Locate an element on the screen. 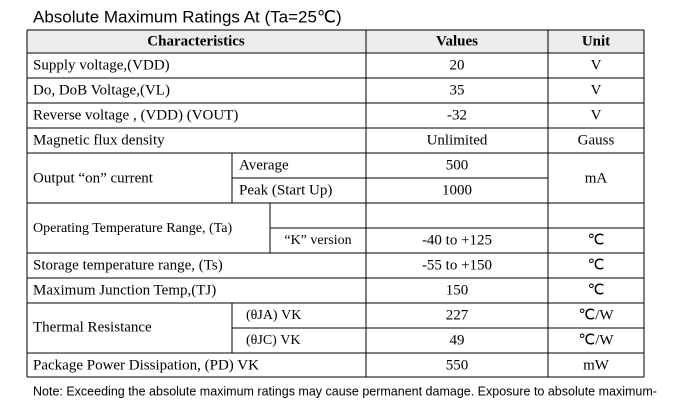 The width and height of the screenshot is (673, 414). cell: Do, DoB Voltage,(VL) is located at coordinates (101, 90).